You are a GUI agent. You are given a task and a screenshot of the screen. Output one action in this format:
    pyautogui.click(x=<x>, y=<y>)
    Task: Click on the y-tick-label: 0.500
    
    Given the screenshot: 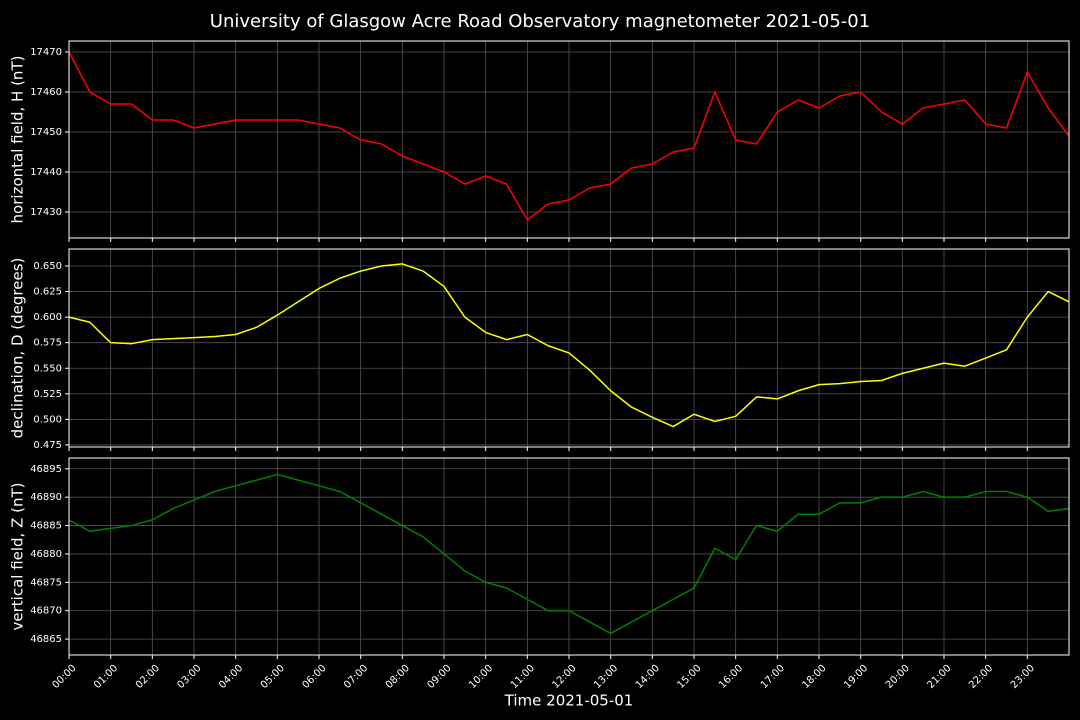 What is the action you would take?
    pyautogui.click(x=47, y=419)
    